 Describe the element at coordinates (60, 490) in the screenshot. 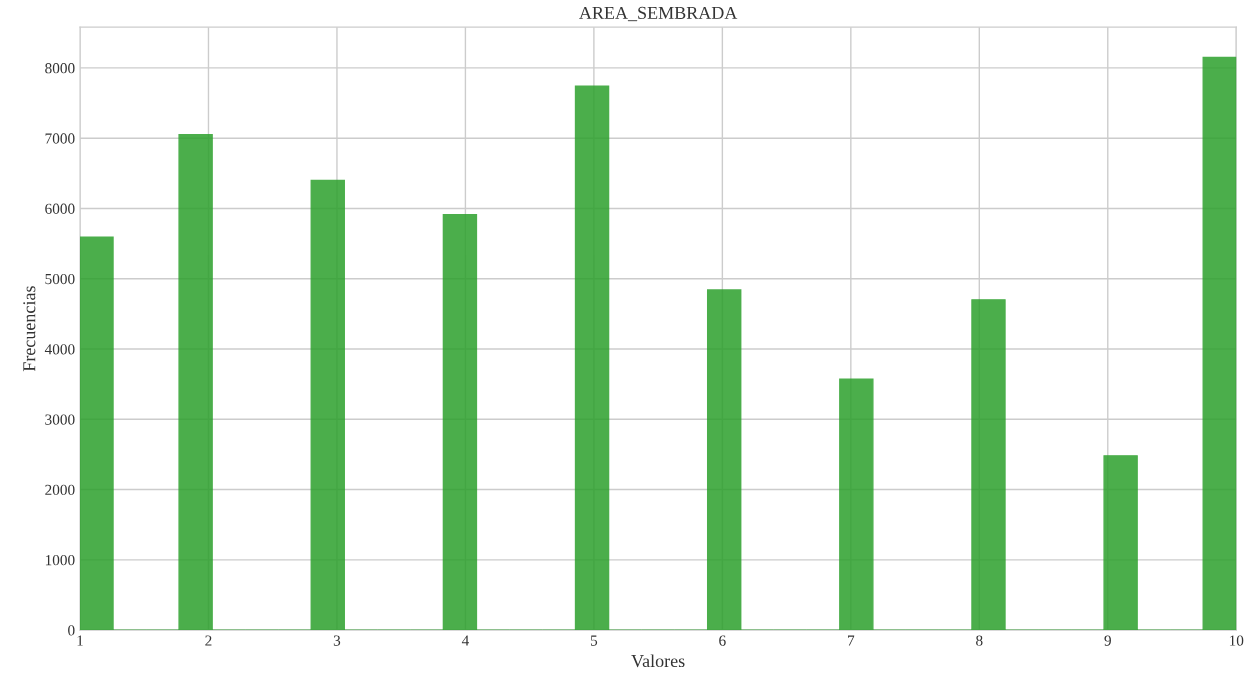

I see `y-tick-label: 2000` at that location.